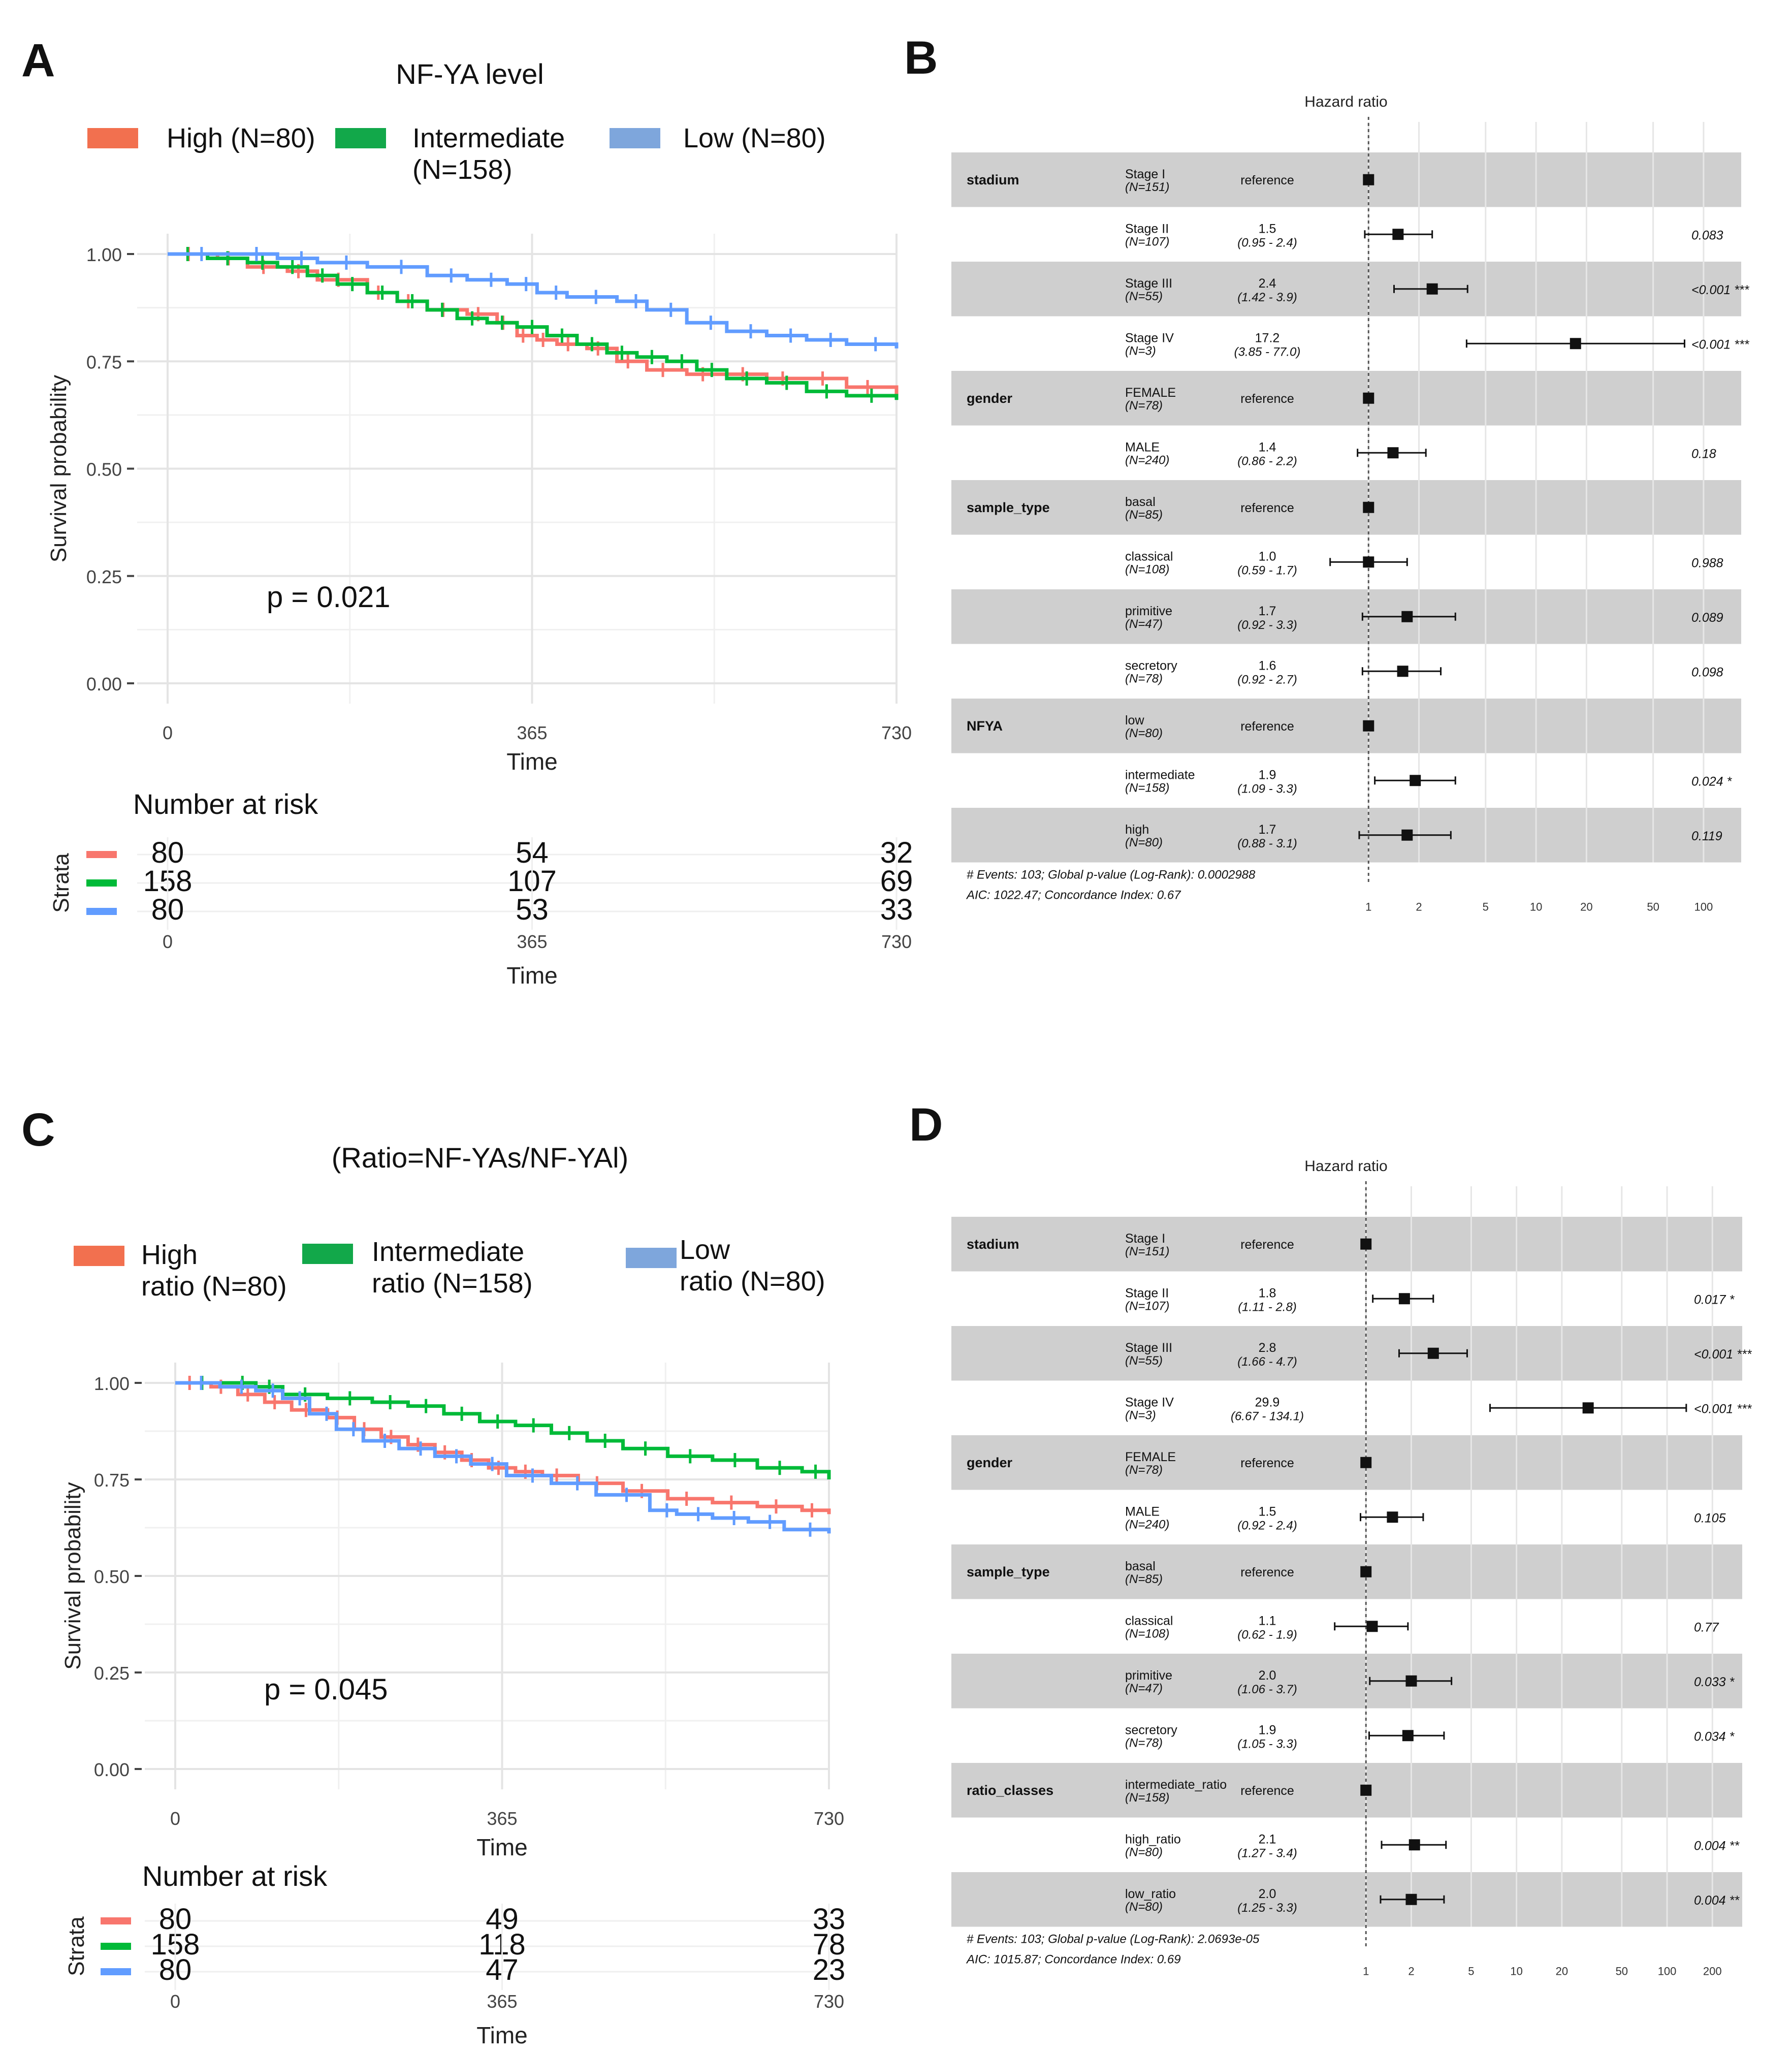 This screenshot has width=1792, height=2053. I want to click on forest-footer: AIC: 1022.47; Concordance Index: 0.67, so click(1073, 896).